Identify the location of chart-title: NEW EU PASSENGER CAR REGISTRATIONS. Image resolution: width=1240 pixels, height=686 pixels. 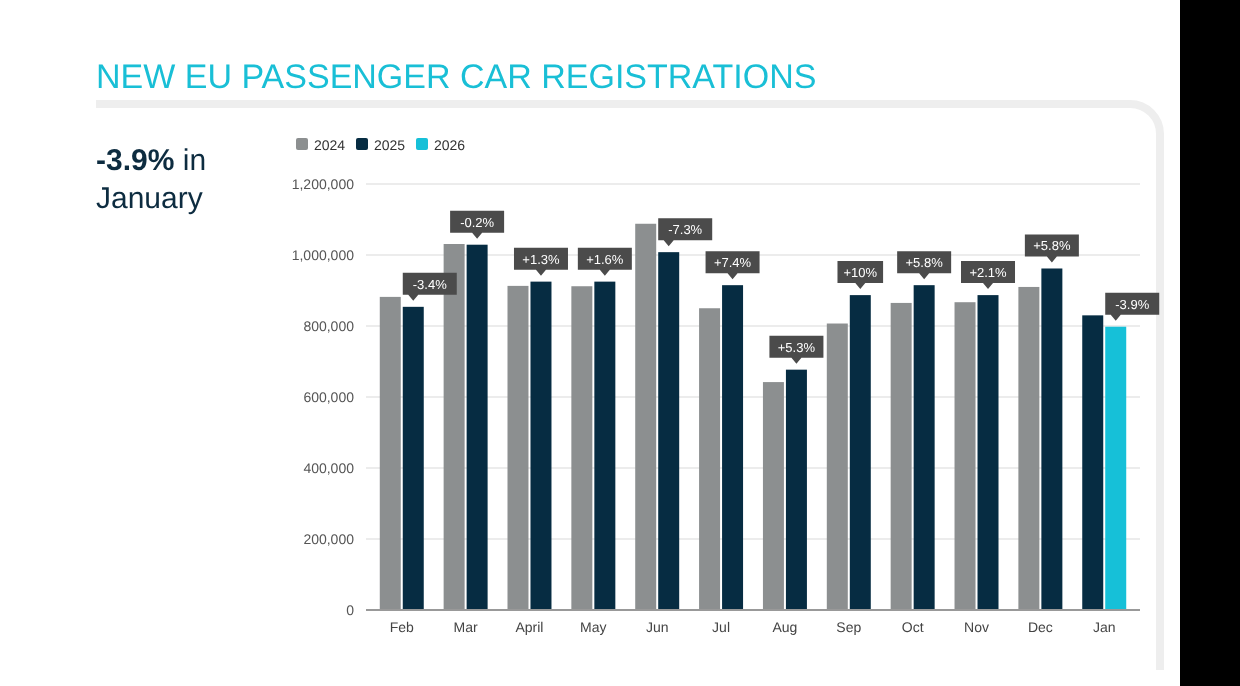
(456, 77).